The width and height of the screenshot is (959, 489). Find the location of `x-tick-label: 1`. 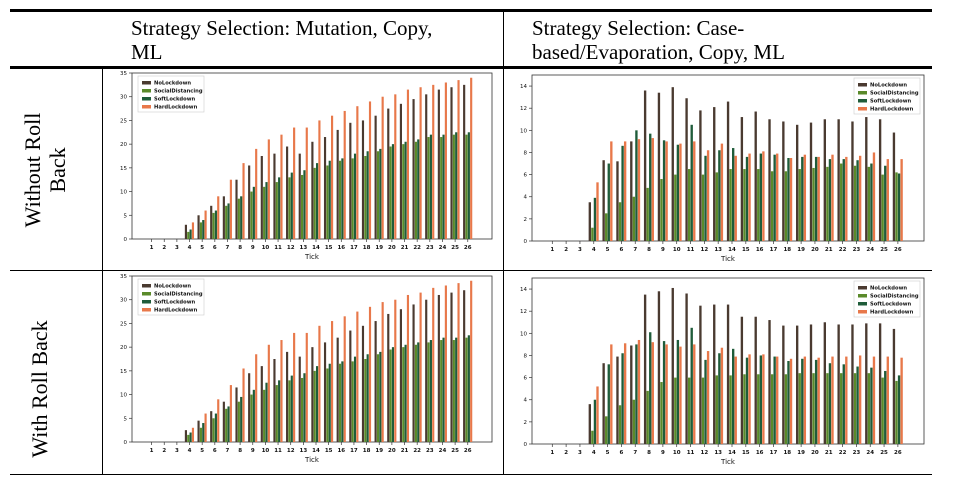

x-tick-label: 1 is located at coordinates (152, 248).